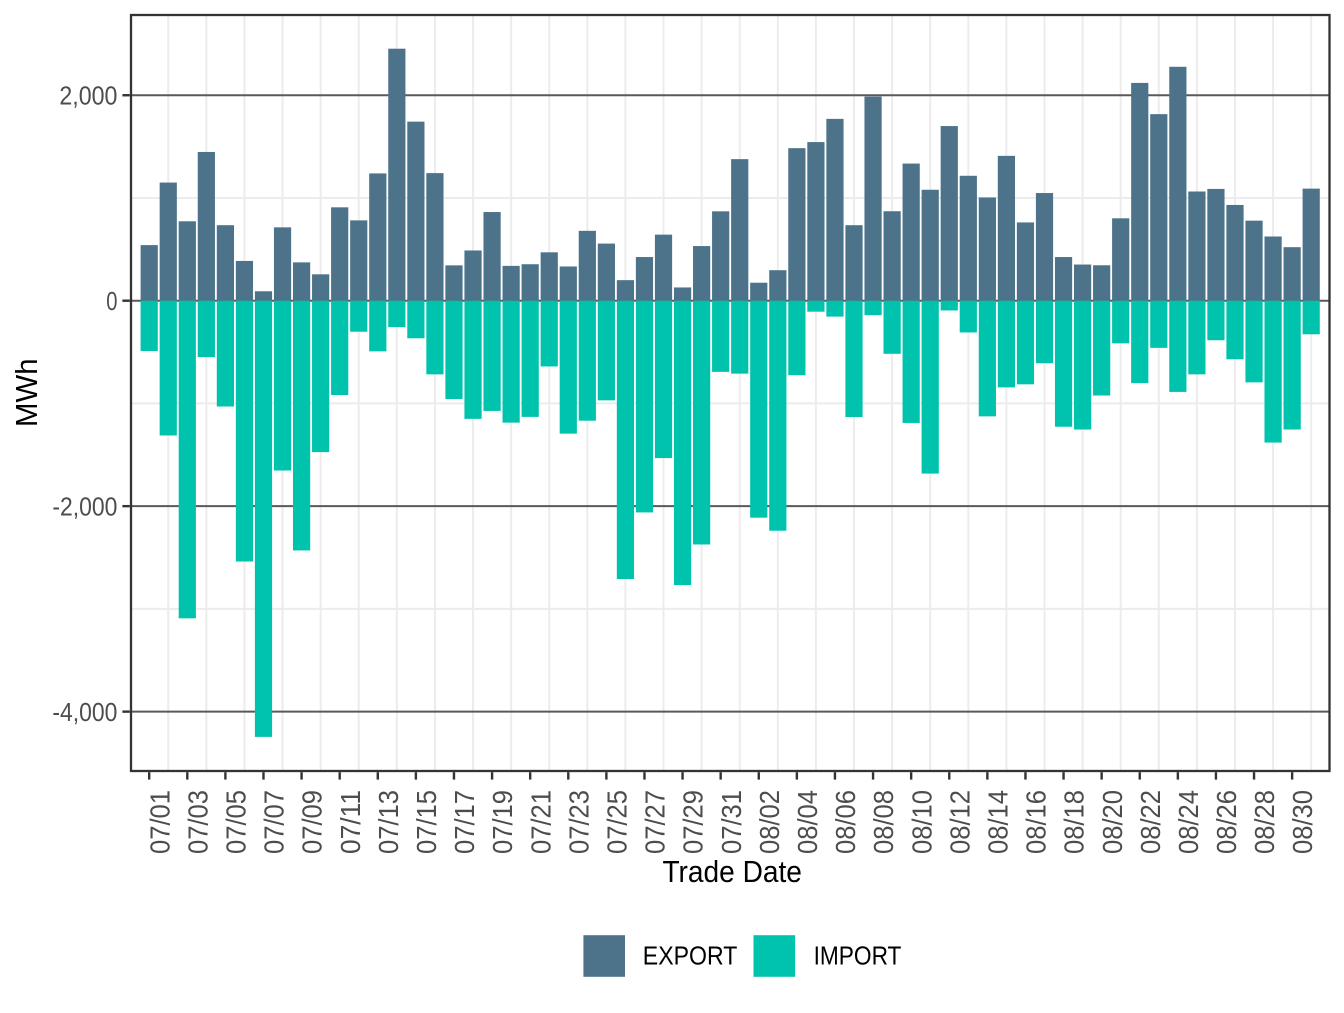 This screenshot has width=1344, height=1013. What do you see at coordinates (502, 822) in the screenshot?
I see `svg-text: 07/19` at bounding box center [502, 822].